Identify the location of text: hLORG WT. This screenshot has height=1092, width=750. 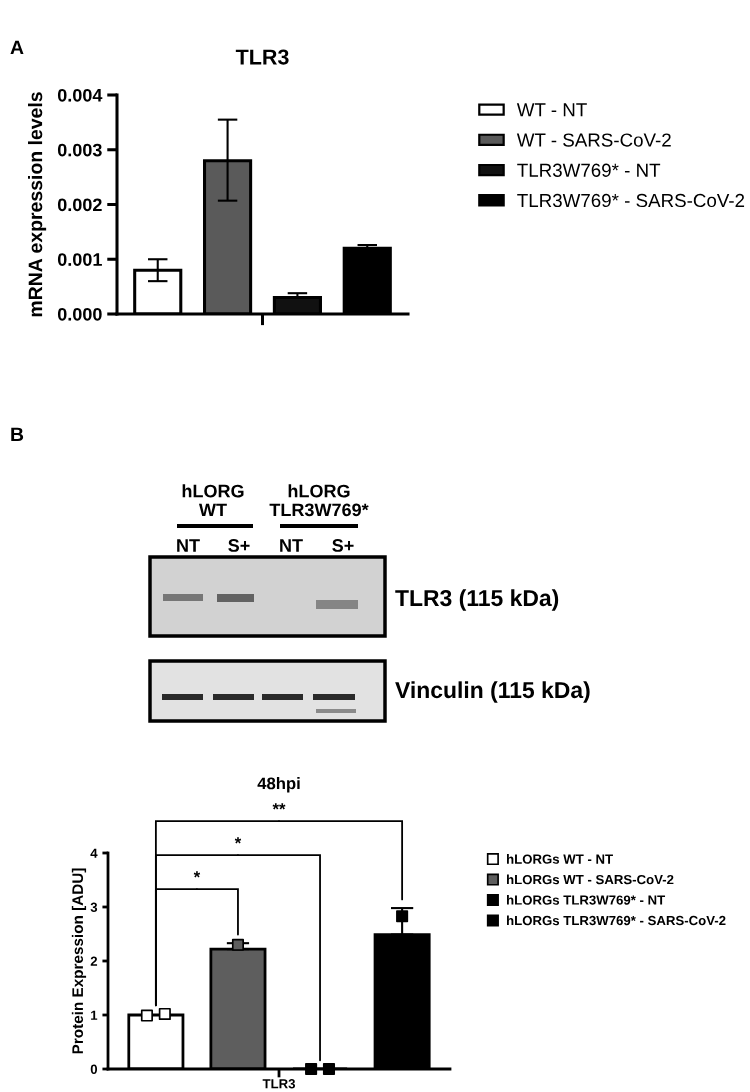
(213, 500).